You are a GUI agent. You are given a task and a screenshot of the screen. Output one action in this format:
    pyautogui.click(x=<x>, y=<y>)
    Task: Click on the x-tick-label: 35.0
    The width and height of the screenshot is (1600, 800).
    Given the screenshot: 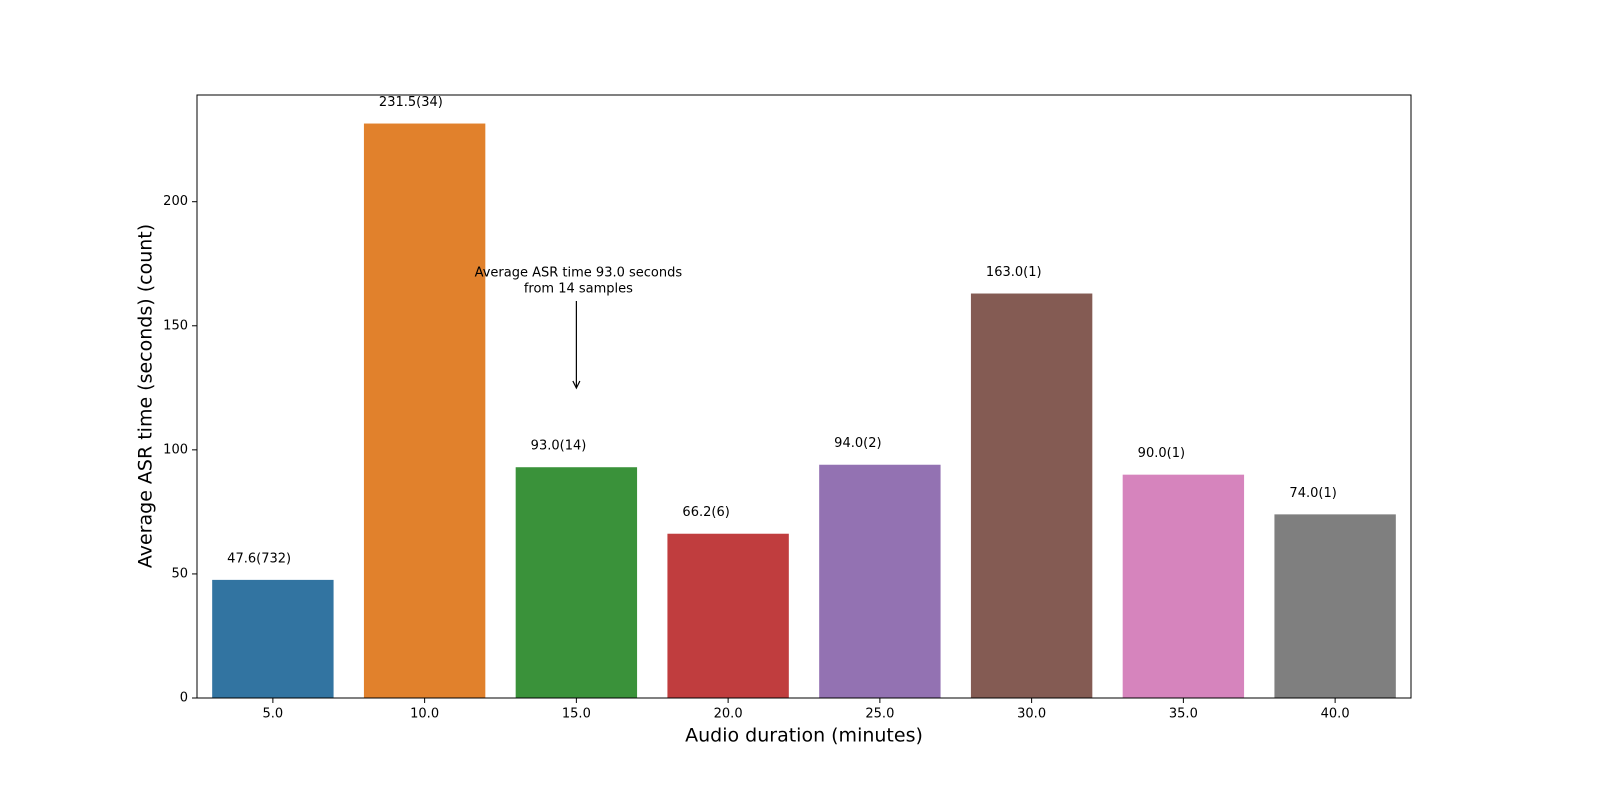 What is the action you would take?
    pyautogui.click(x=1183, y=714)
    